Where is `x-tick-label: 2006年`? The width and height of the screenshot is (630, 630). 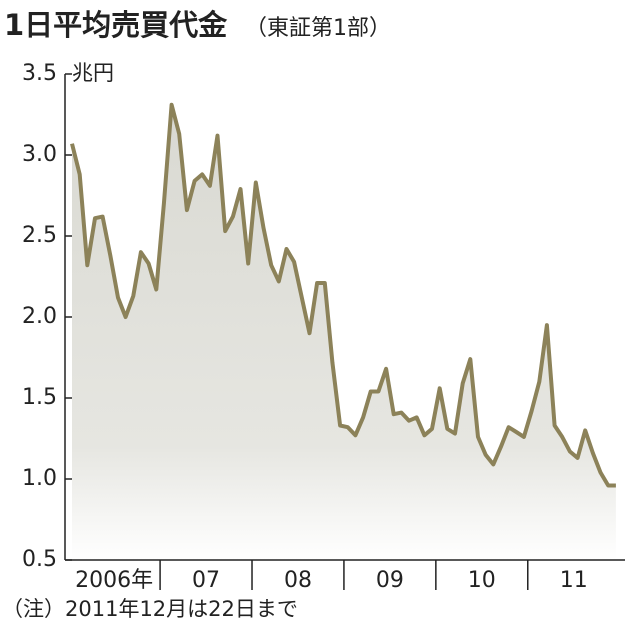 x-tick-label: 2006年 is located at coordinates (114, 580).